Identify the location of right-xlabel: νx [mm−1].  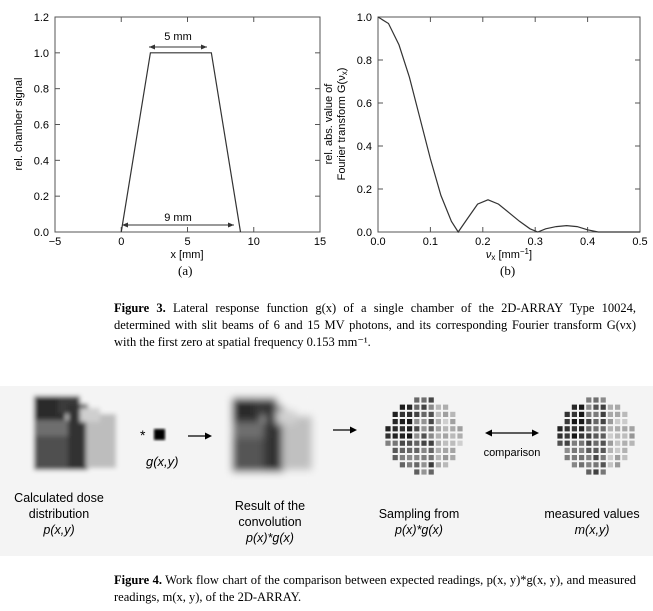
(509, 254).